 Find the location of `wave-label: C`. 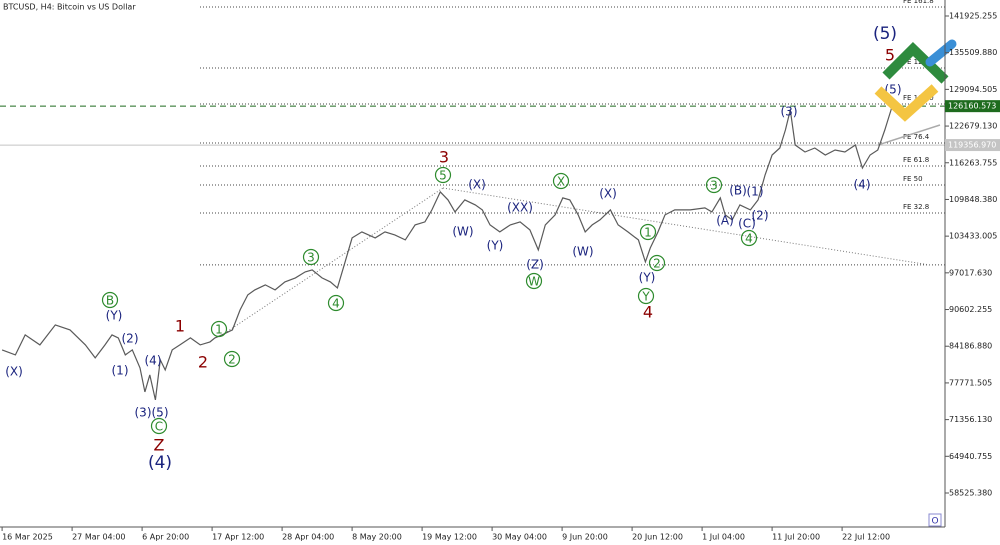

wave-label: C is located at coordinates (159, 427).